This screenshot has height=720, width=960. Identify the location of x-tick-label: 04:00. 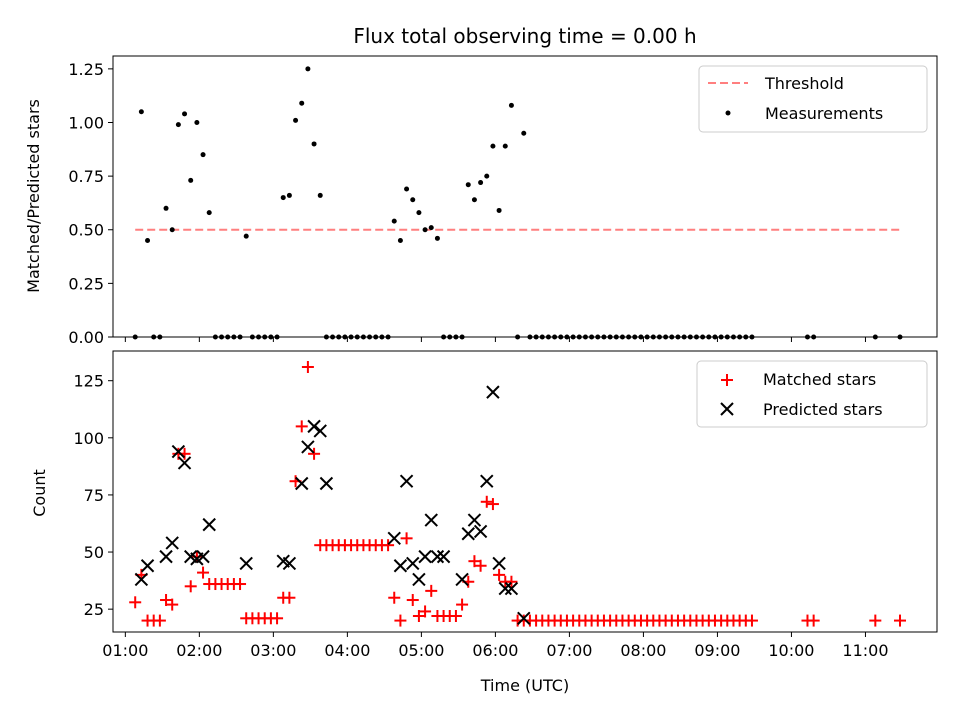
(347, 650).